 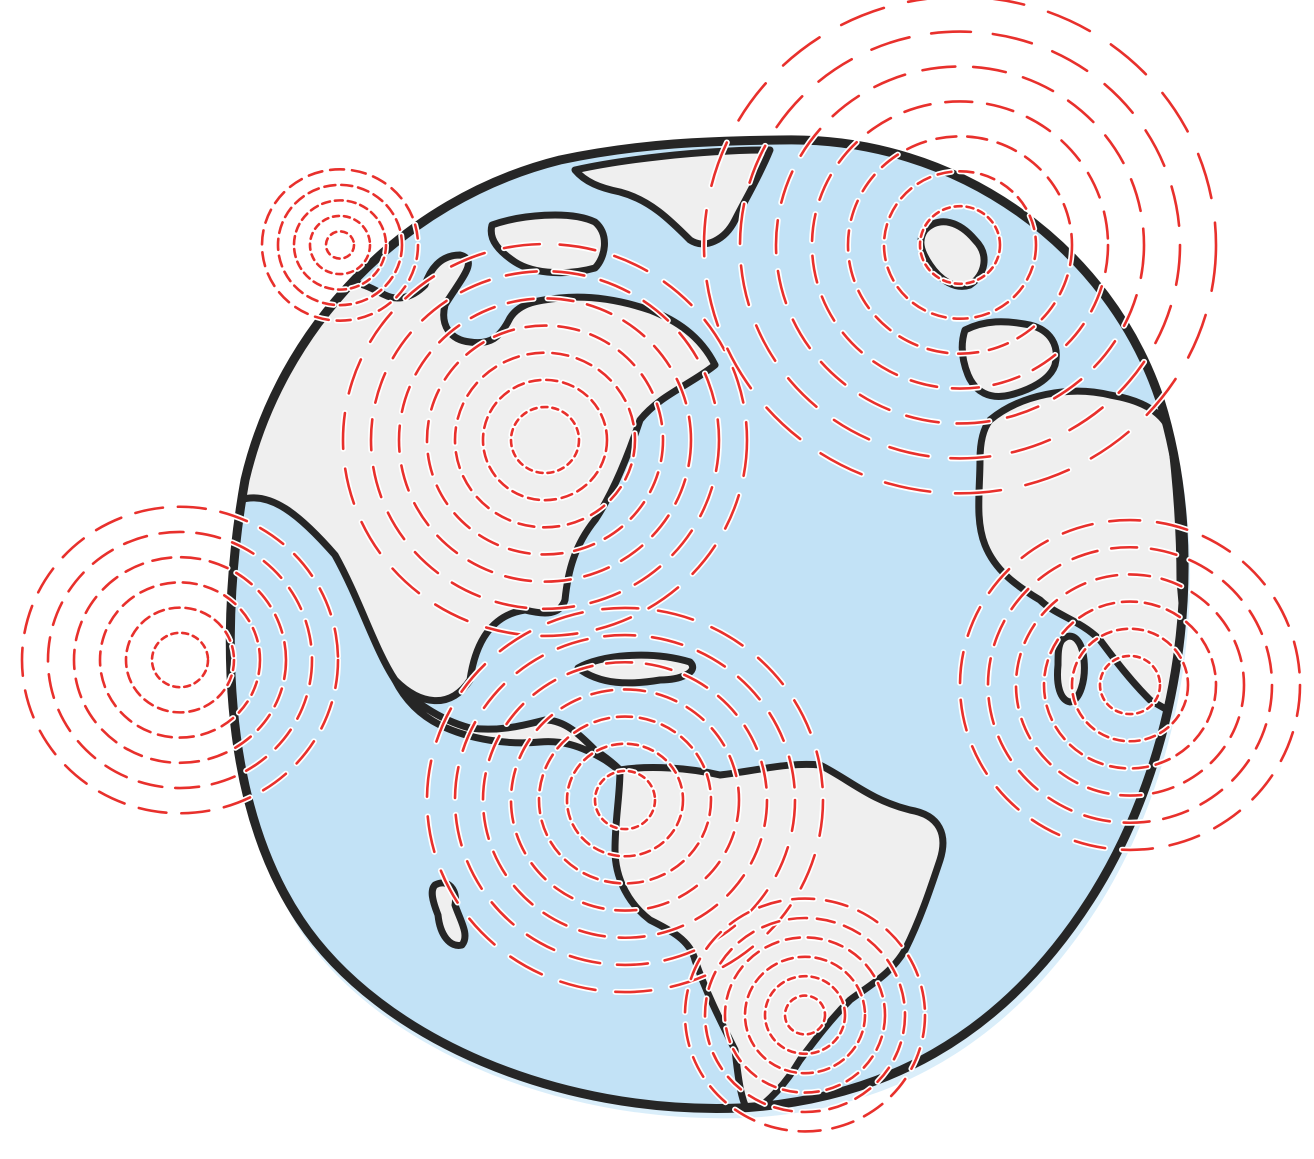 I want to click on signal-source-west-africa, so click(x=1130, y=685).